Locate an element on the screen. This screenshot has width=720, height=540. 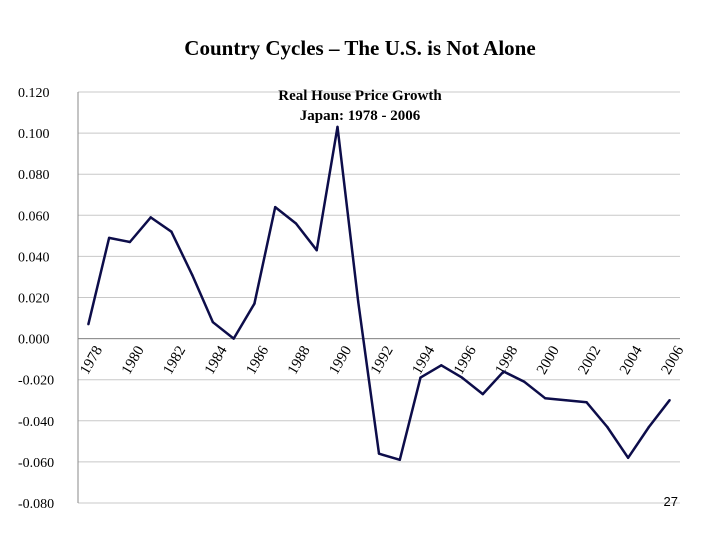
x-tick-label: 1984 is located at coordinates (216, 360).